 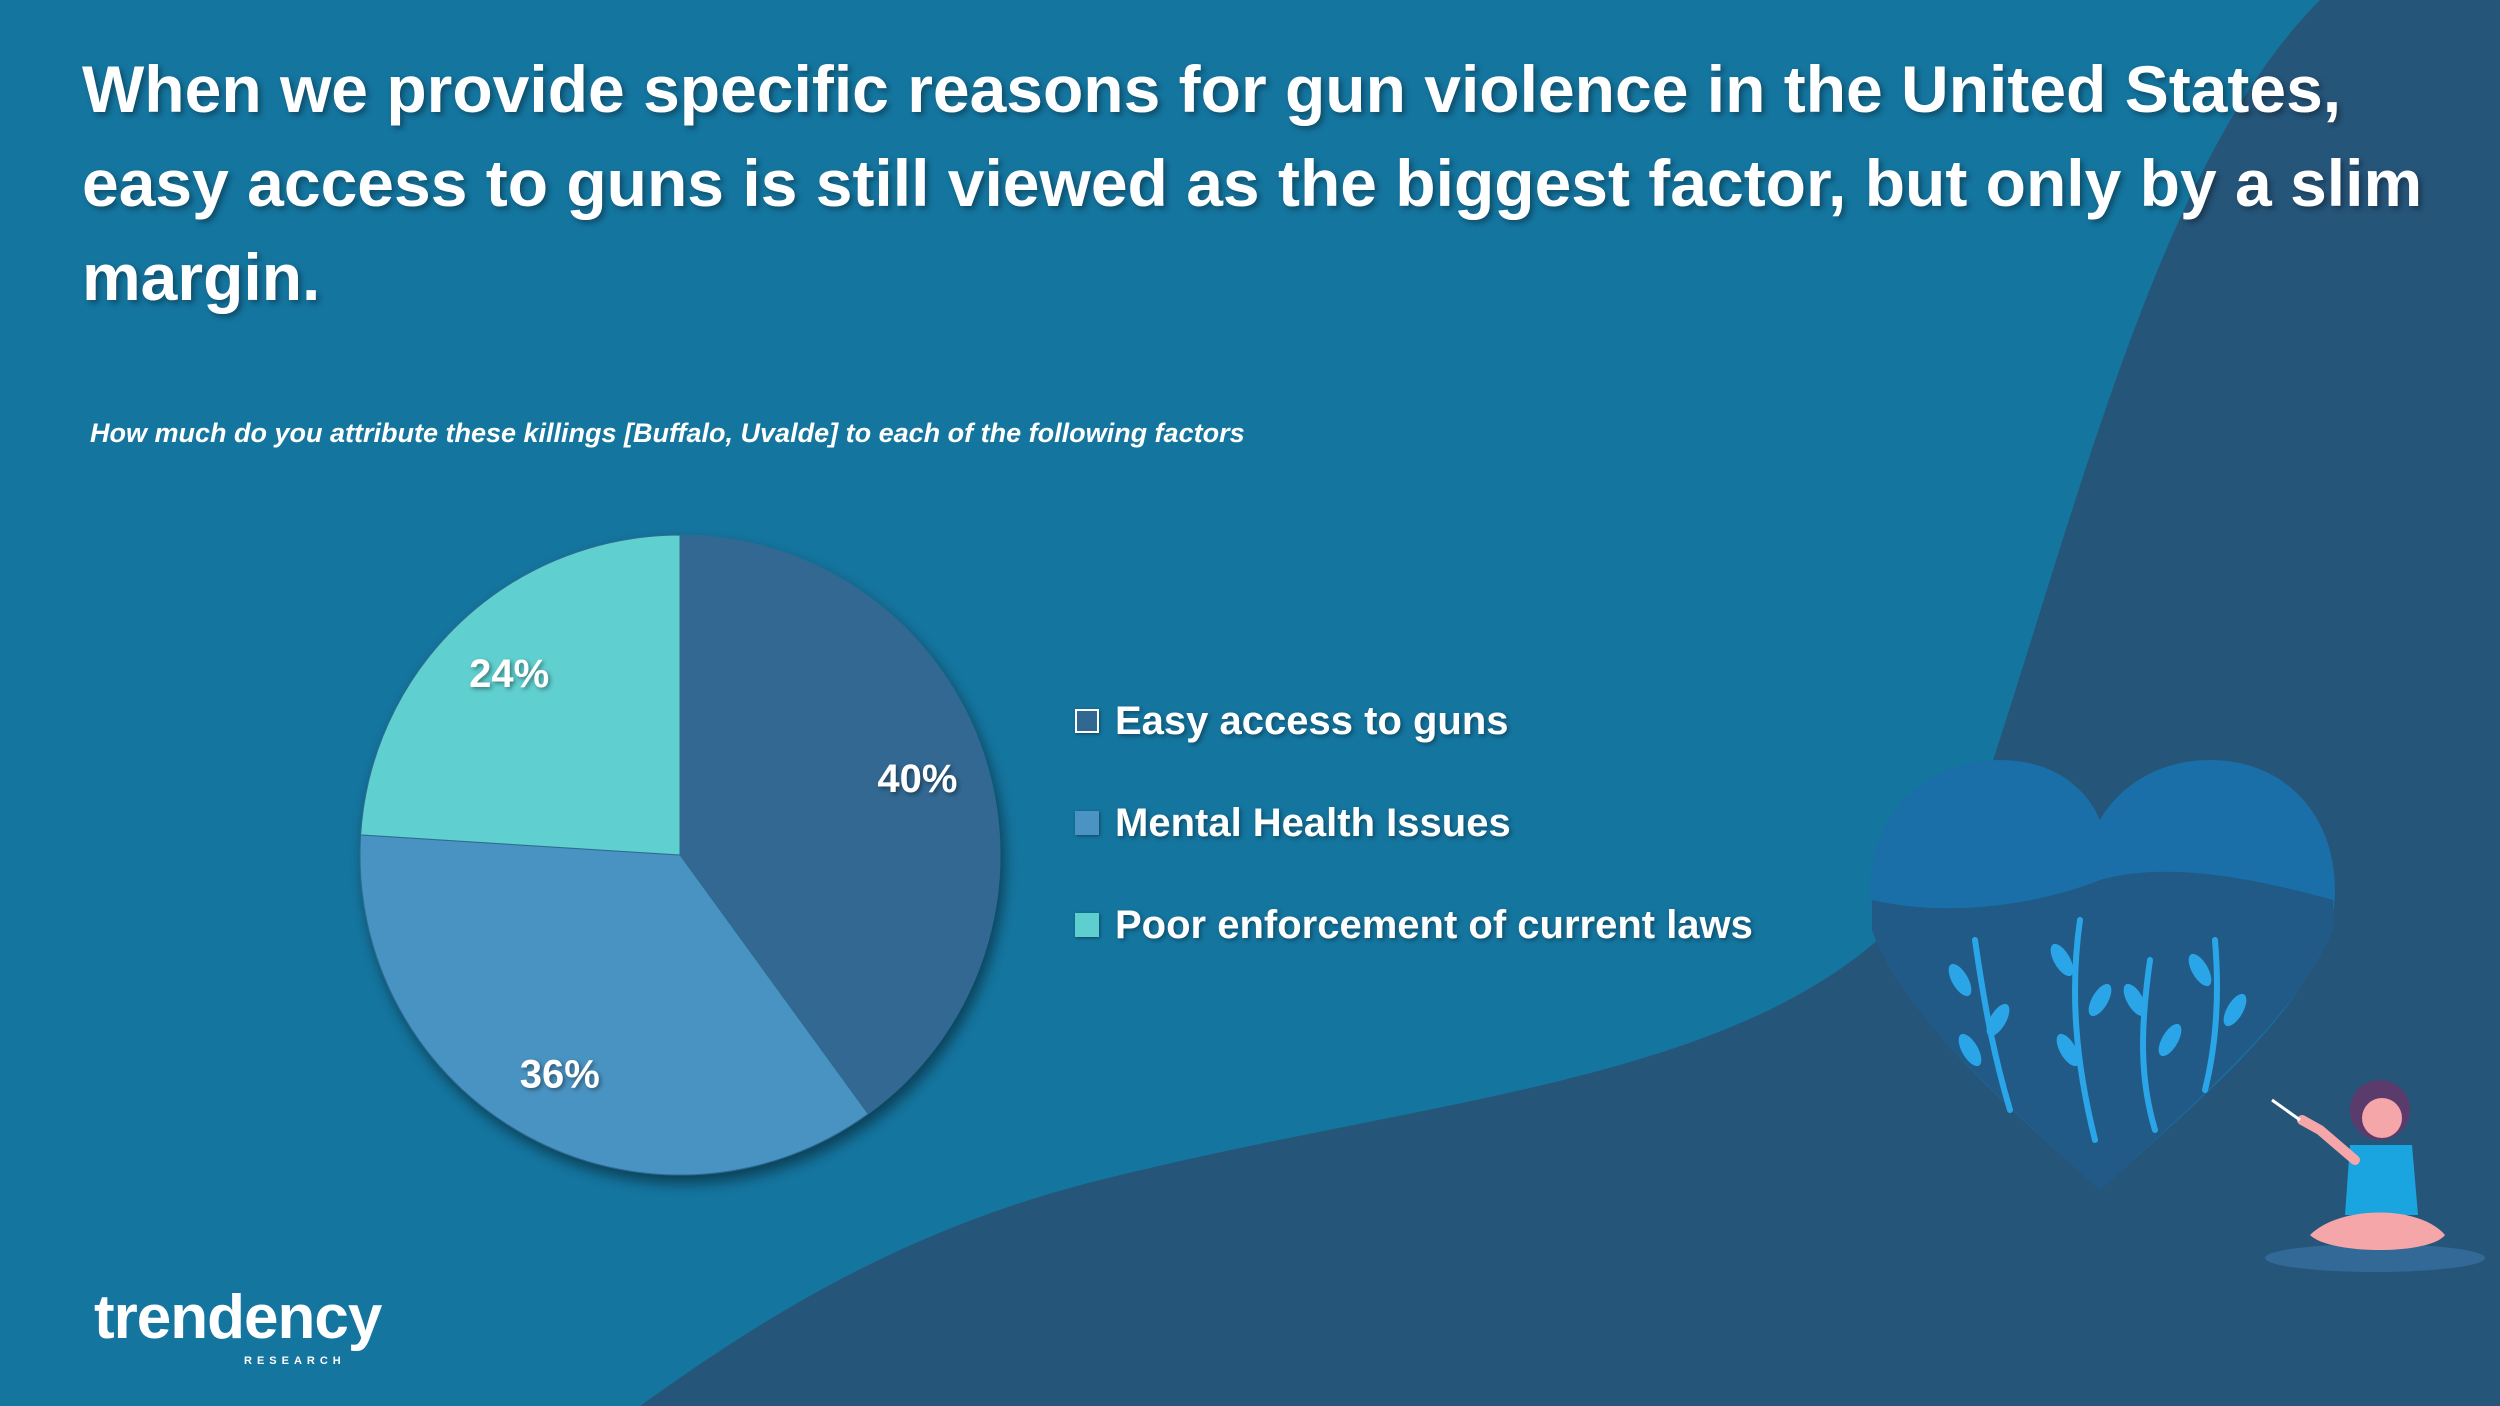 What do you see at coordinates (1312, 720) in the screenshot?
I see `legend-label: Easy access to guns` at bounding box center [1312, 720].